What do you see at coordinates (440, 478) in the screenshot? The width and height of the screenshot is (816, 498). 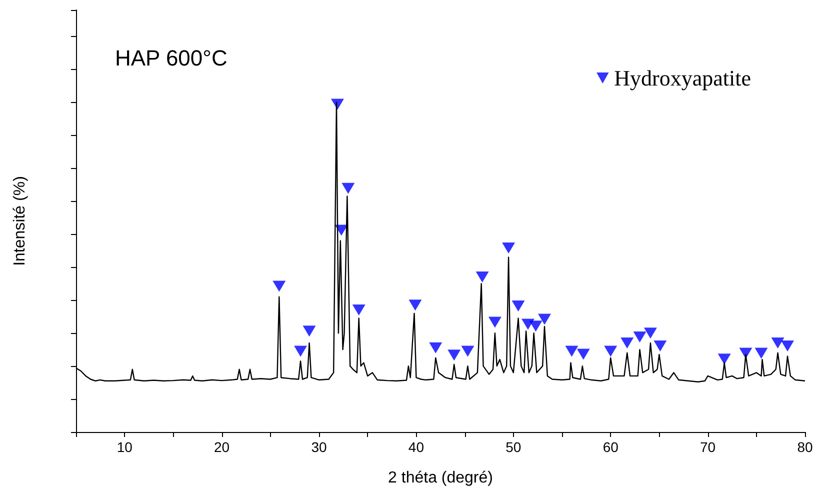 I see `x-axis-title: 2 théta (degré)` at bounding box center [440, 478].